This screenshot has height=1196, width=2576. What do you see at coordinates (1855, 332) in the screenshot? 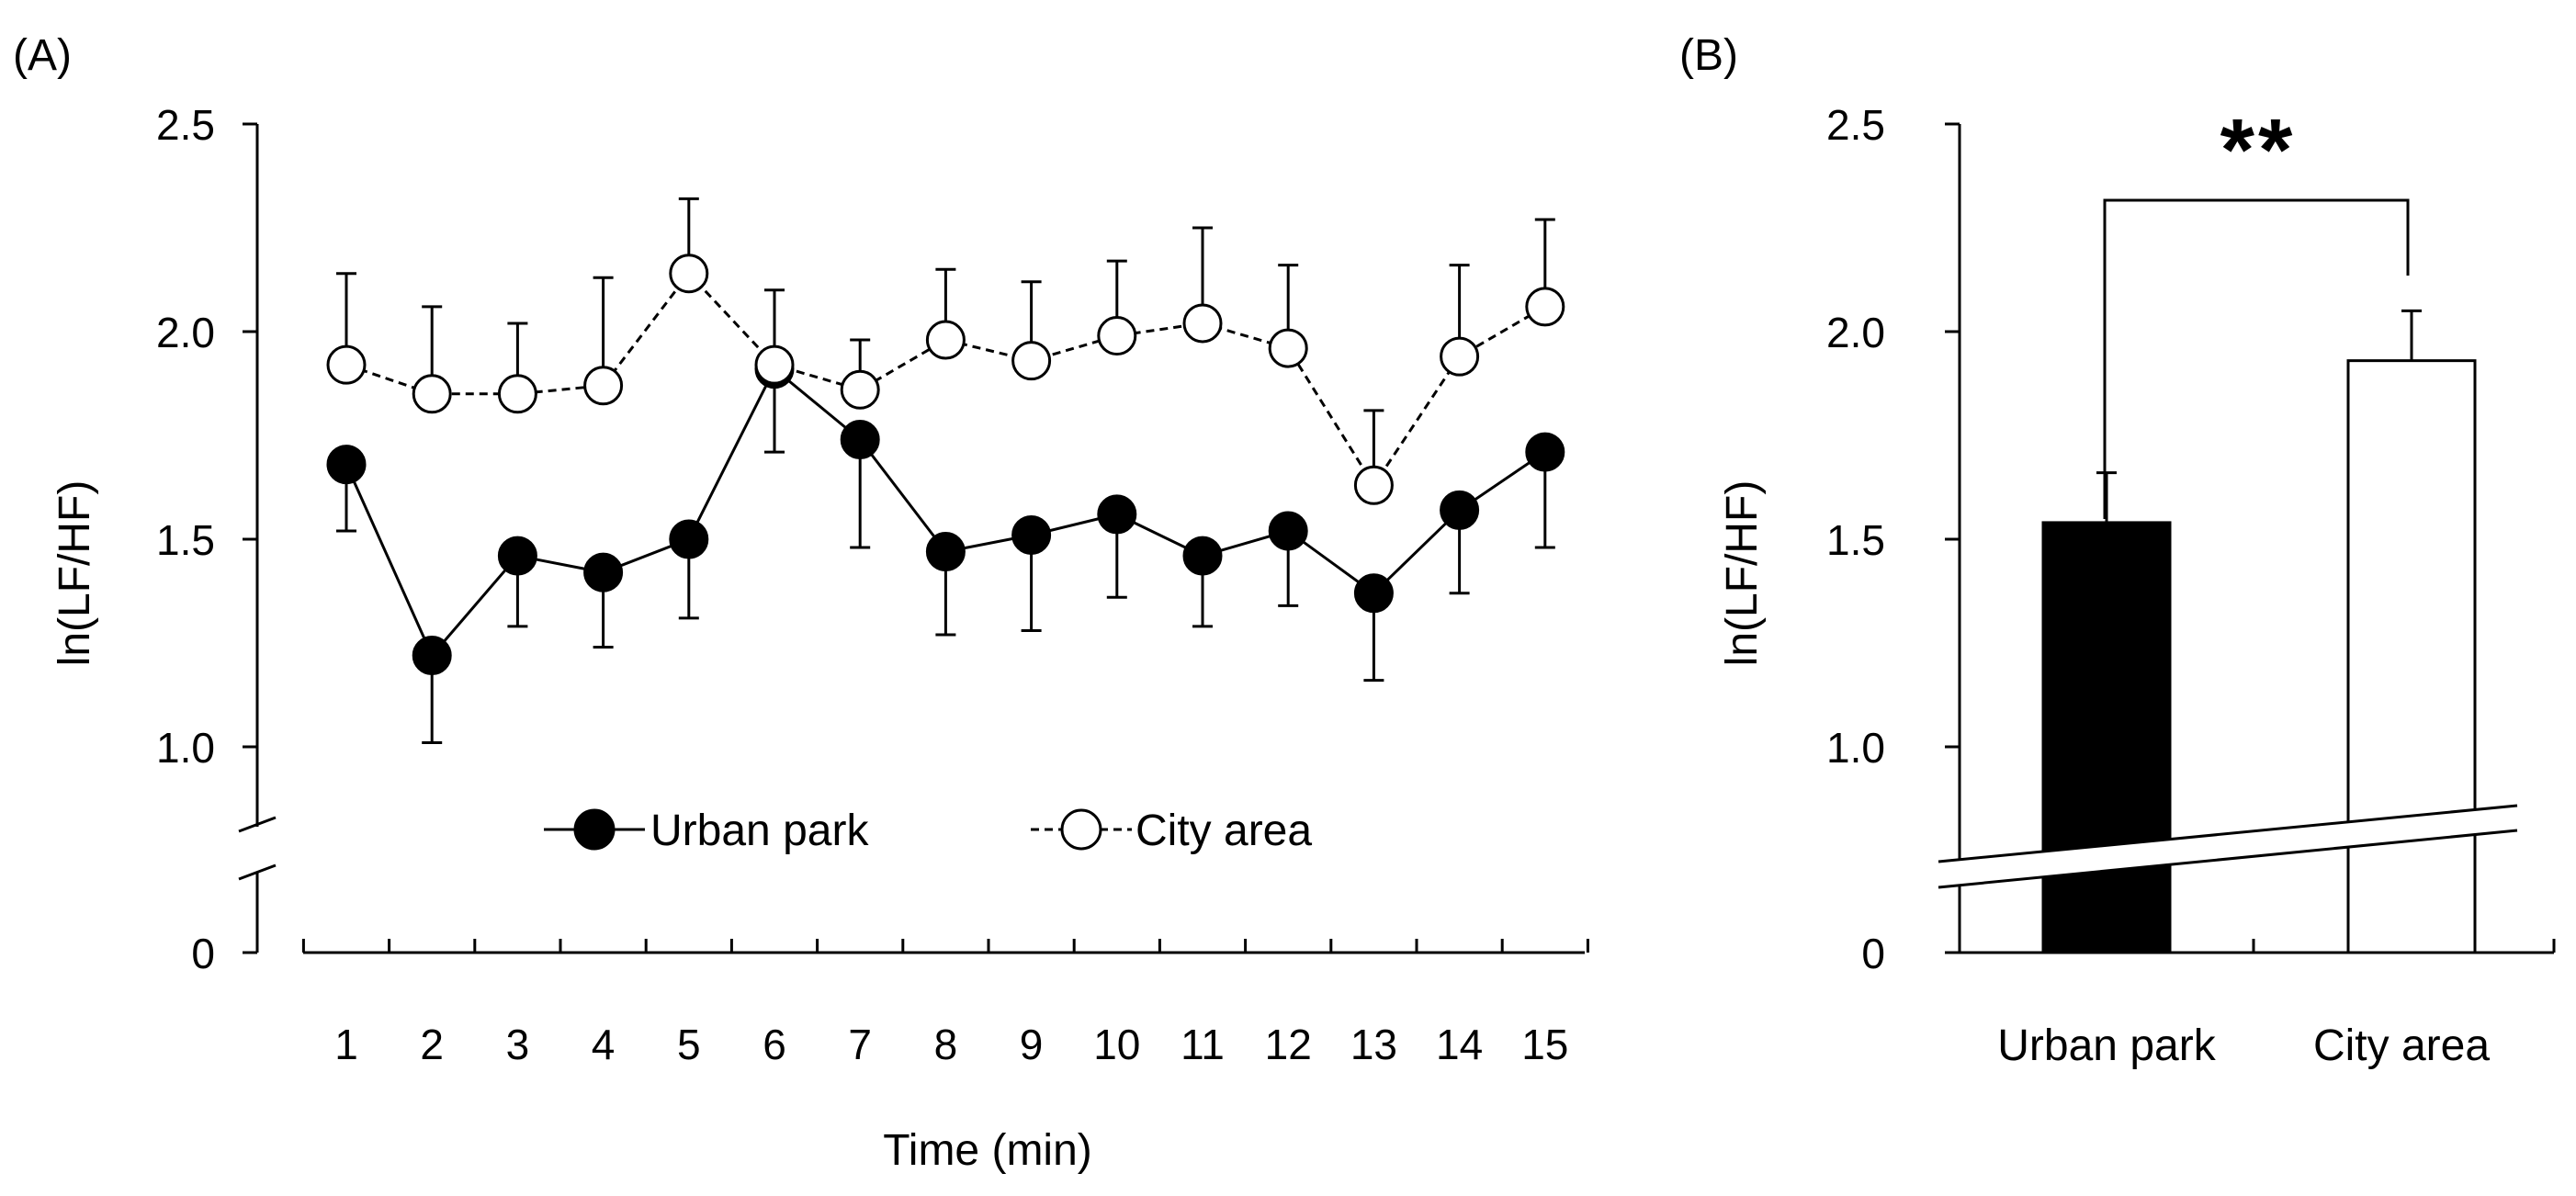
I see `panel-b-y-tick-label: 2.0` at bounding box center [1855, 332].